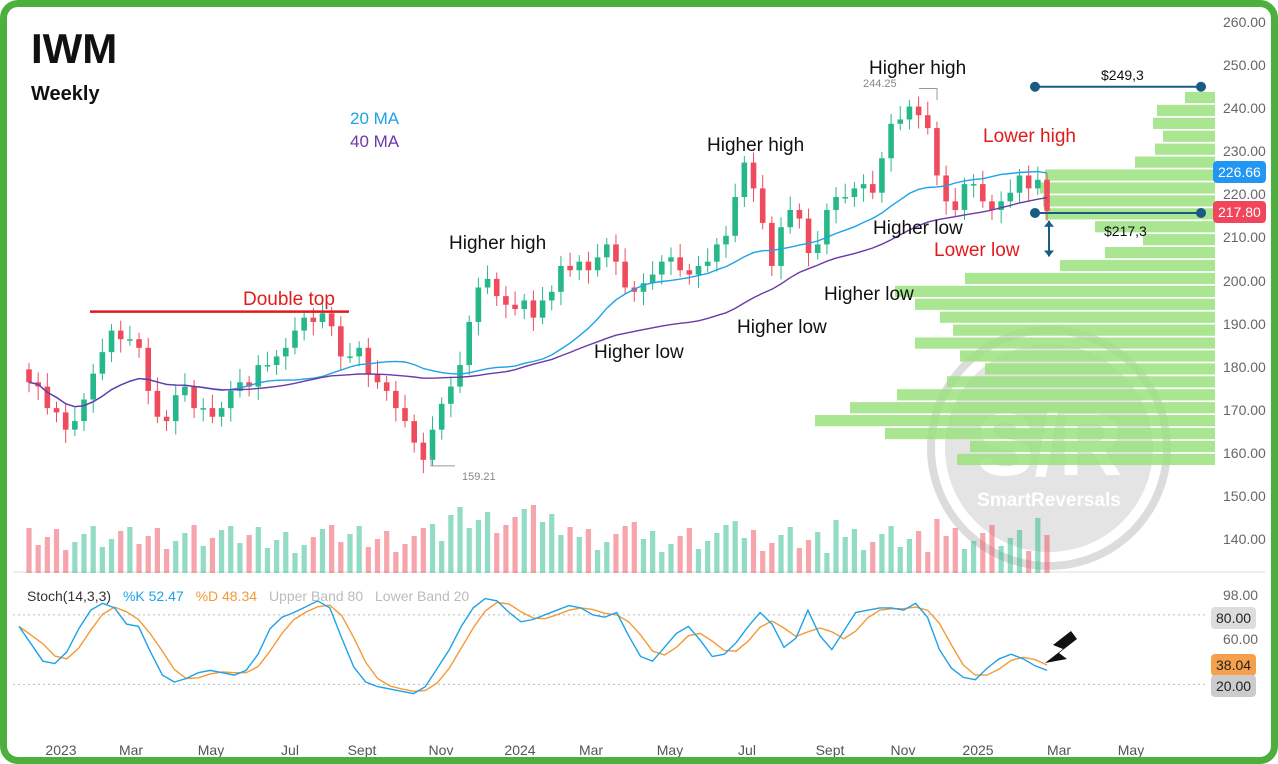  What do you see at coordinates (290, 750) in the screenshot?
I see `time-tick-label: Jul` at bounding box center [290, 750].